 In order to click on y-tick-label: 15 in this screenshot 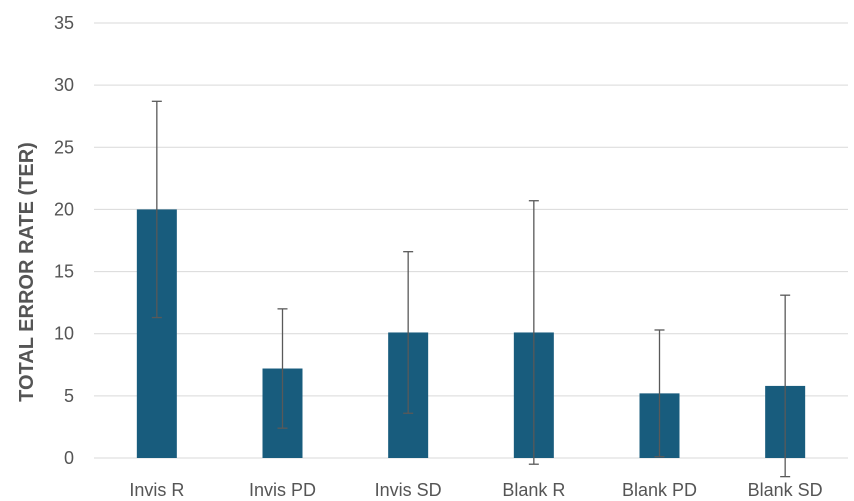, I will do `click(64, 272)`.